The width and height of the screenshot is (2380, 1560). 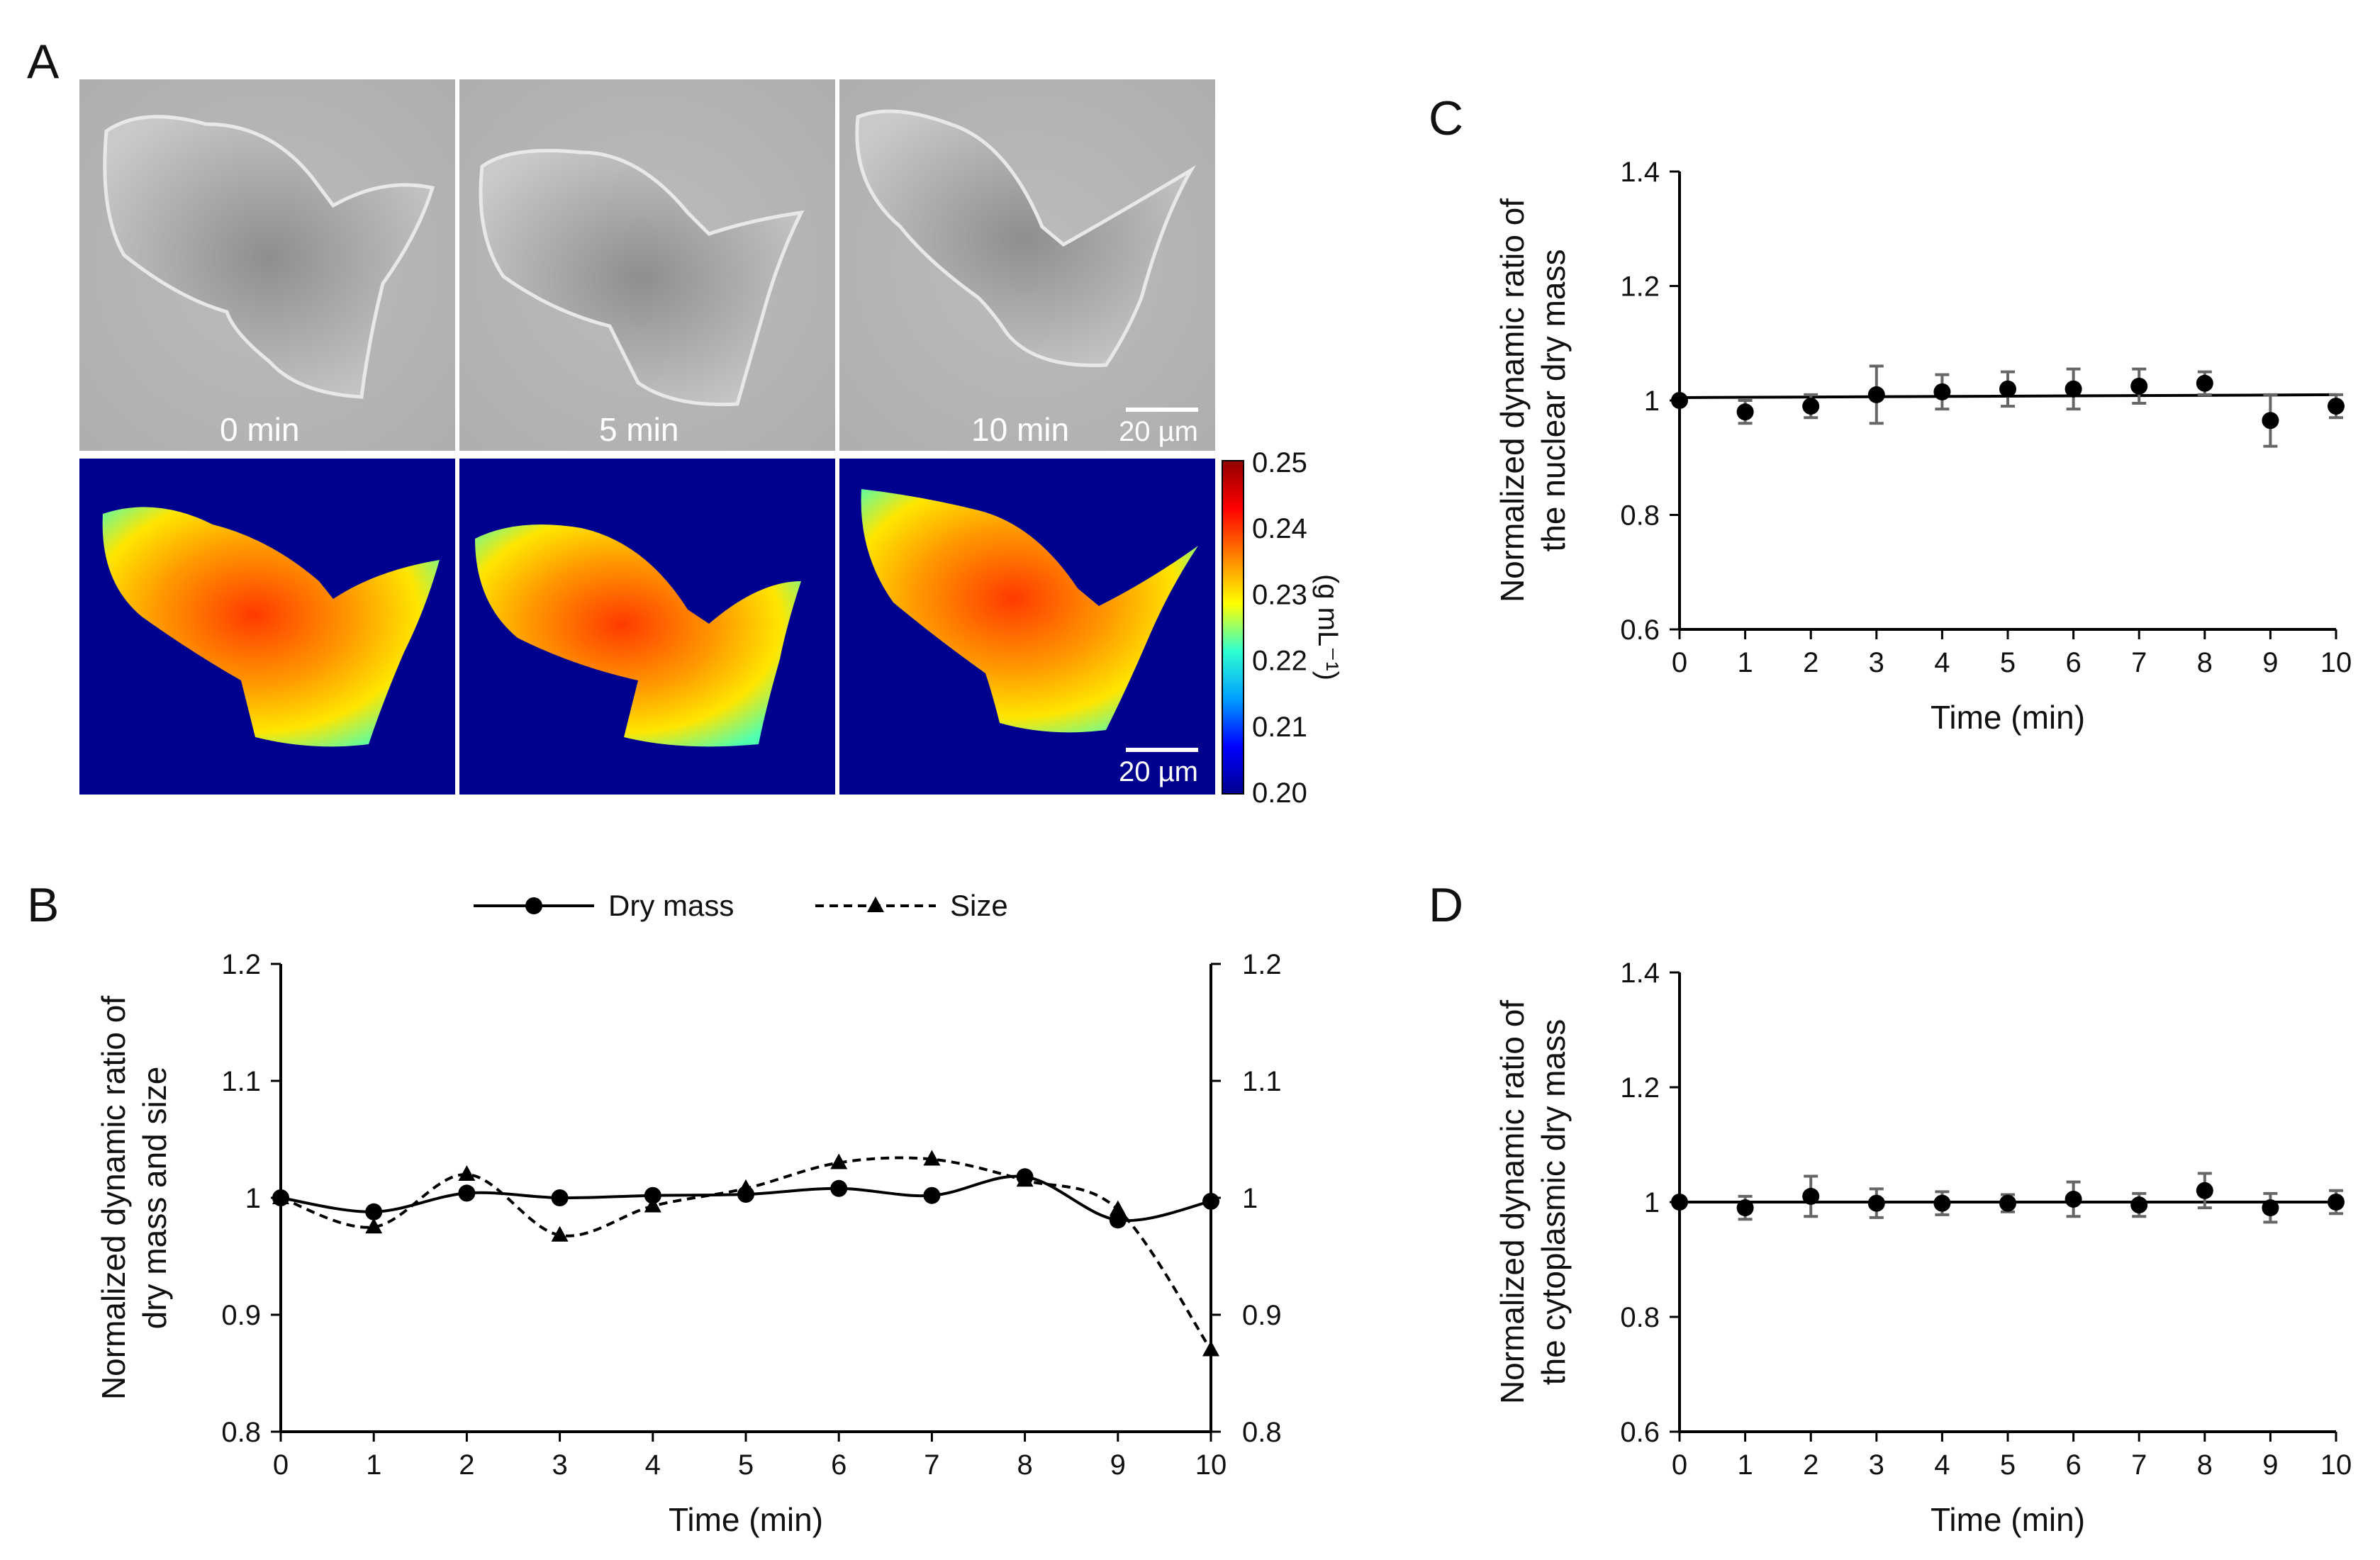 I want to click on y-tick-label: 0.6, so click(x=1640, y=1432).